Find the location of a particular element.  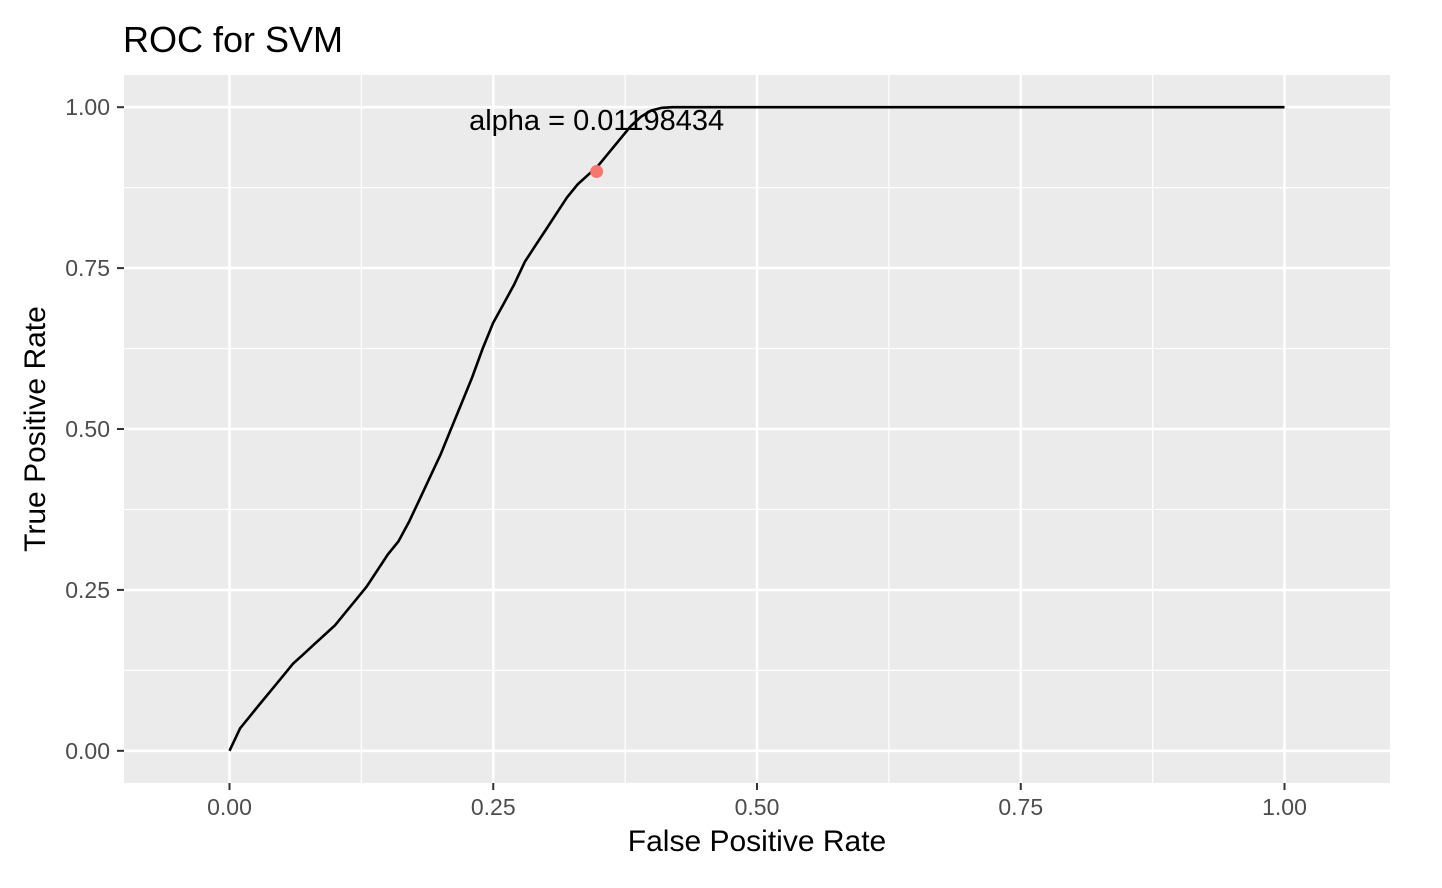

highlight-layer is located at coordinates (597, 172).